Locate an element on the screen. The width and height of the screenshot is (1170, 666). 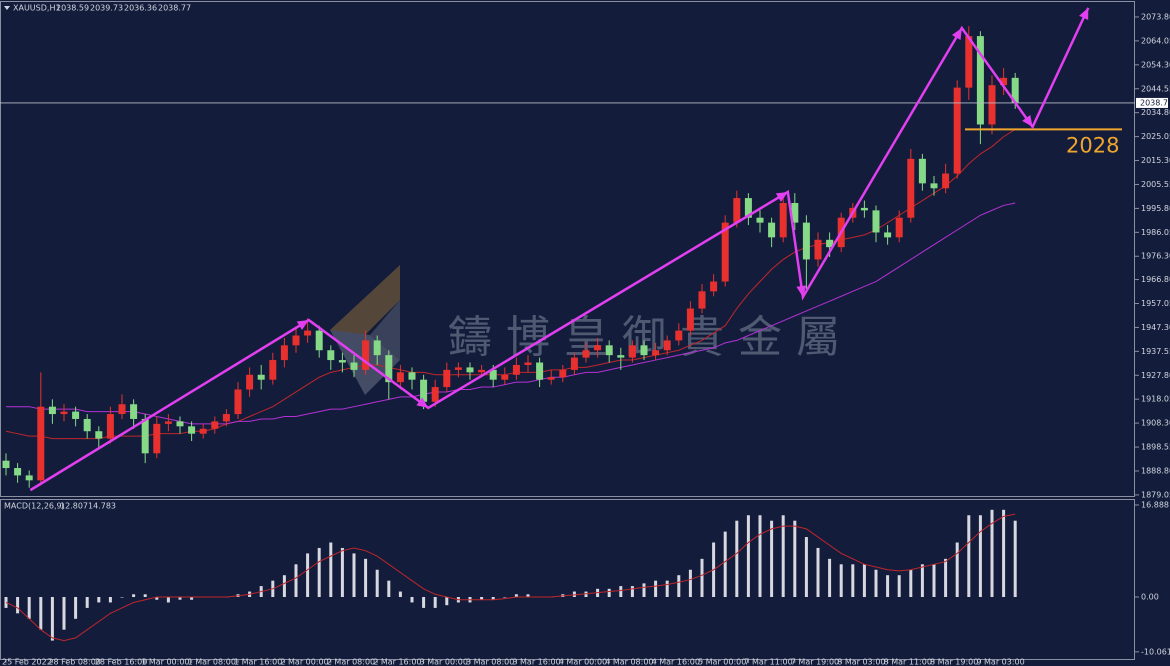
x-tick-label: 1 Mar 16:00 is located at coordinates (258, 662).